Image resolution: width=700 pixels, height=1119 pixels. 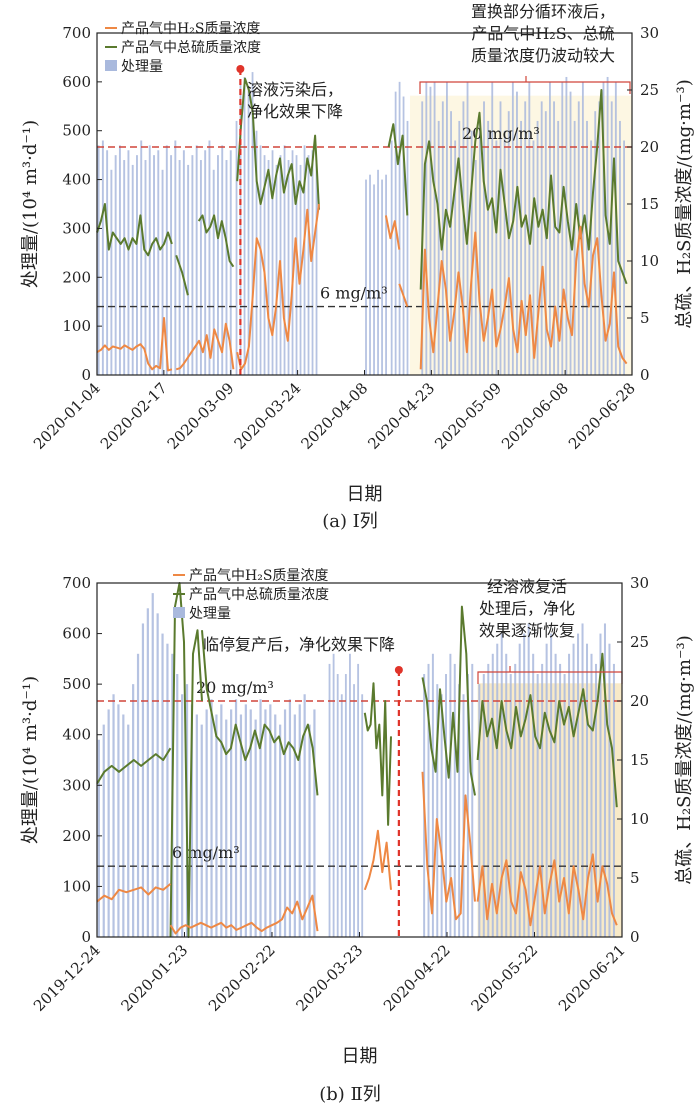 I want to click on legend-label: 产品气中H₂S质量浓度, so click(x=190, y=29).